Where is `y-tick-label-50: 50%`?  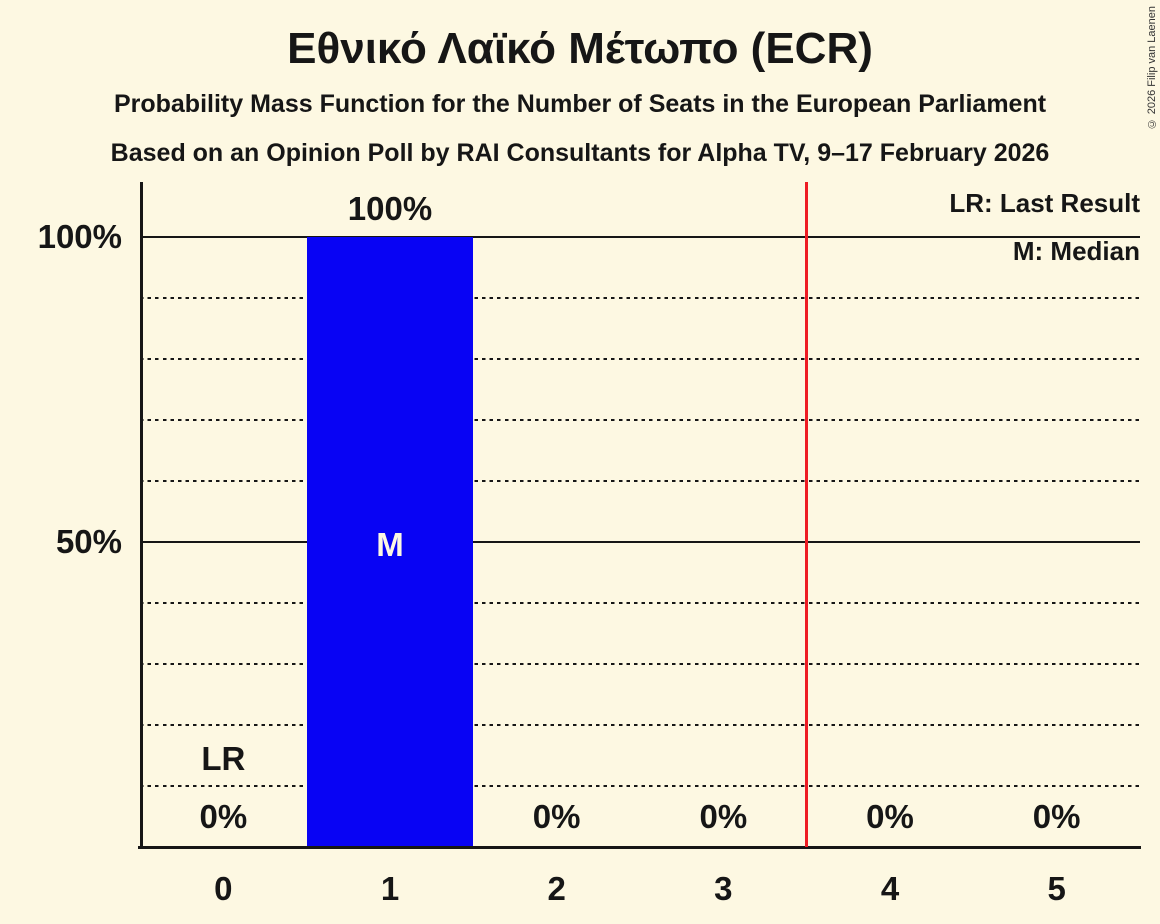
y-tick-label-50: 50% is located at coordinates (88, 541).